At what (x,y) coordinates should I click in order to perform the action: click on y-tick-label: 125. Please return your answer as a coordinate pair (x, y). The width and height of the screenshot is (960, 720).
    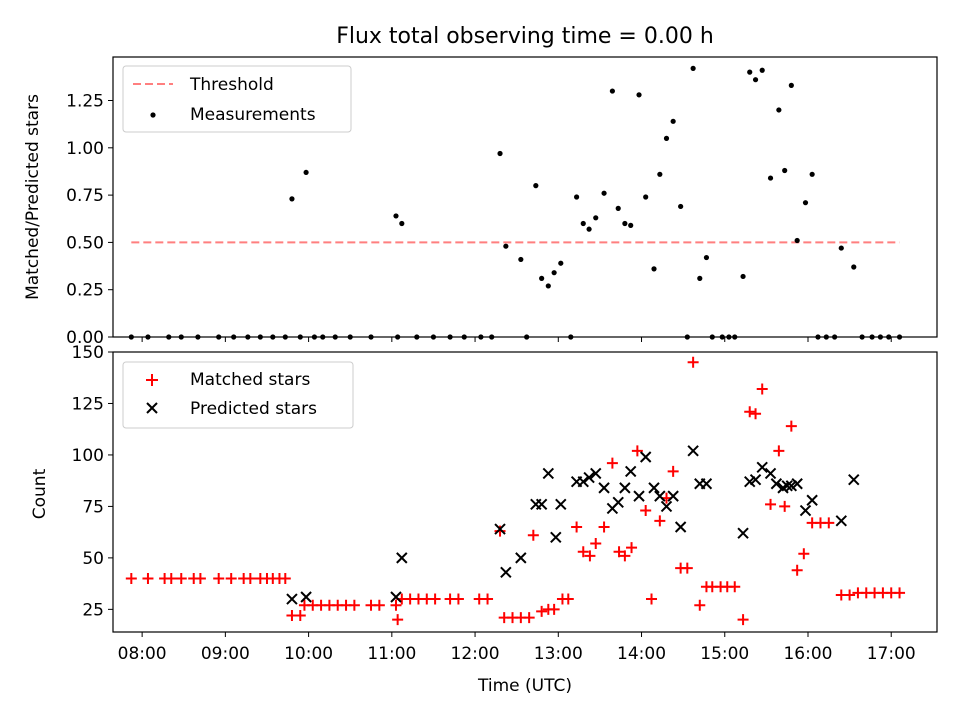
    Looking at the image, I should click on (88, 404).